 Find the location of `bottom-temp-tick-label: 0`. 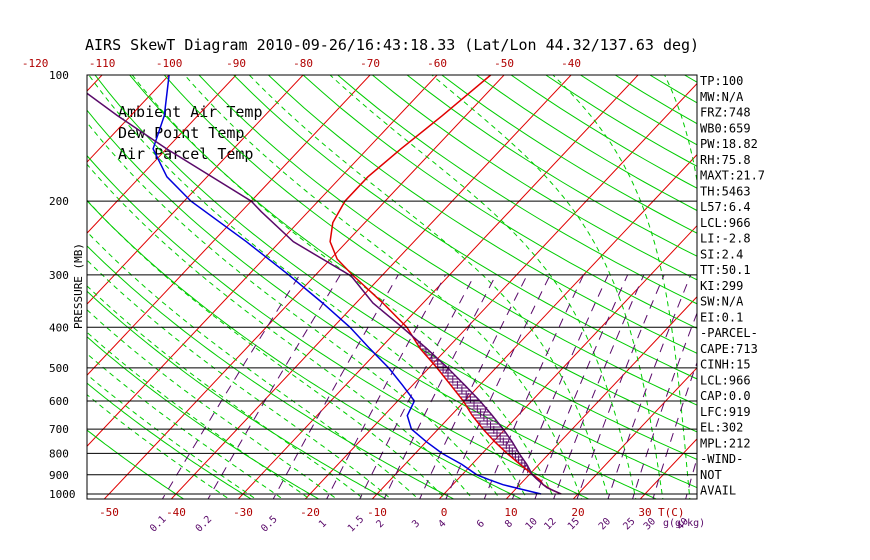

bottom-temp-tick-label: 0 is located at coordinates (444, 512).